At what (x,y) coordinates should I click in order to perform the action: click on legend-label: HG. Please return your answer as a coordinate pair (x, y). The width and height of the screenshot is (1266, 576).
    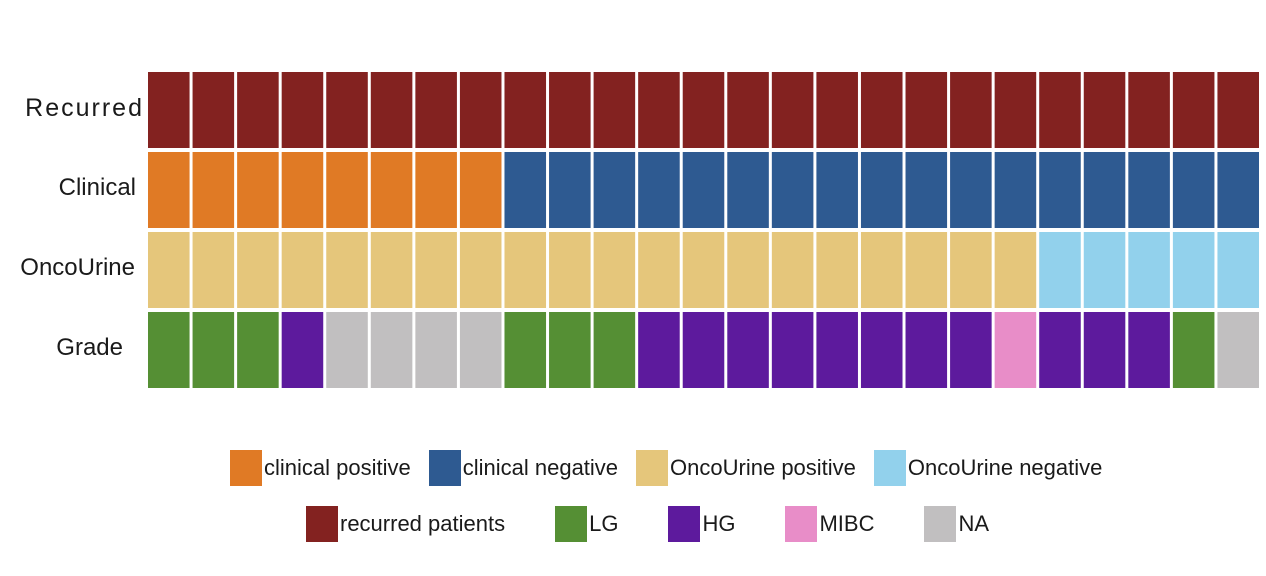
    Looking at the image, I should click on (719, 523).